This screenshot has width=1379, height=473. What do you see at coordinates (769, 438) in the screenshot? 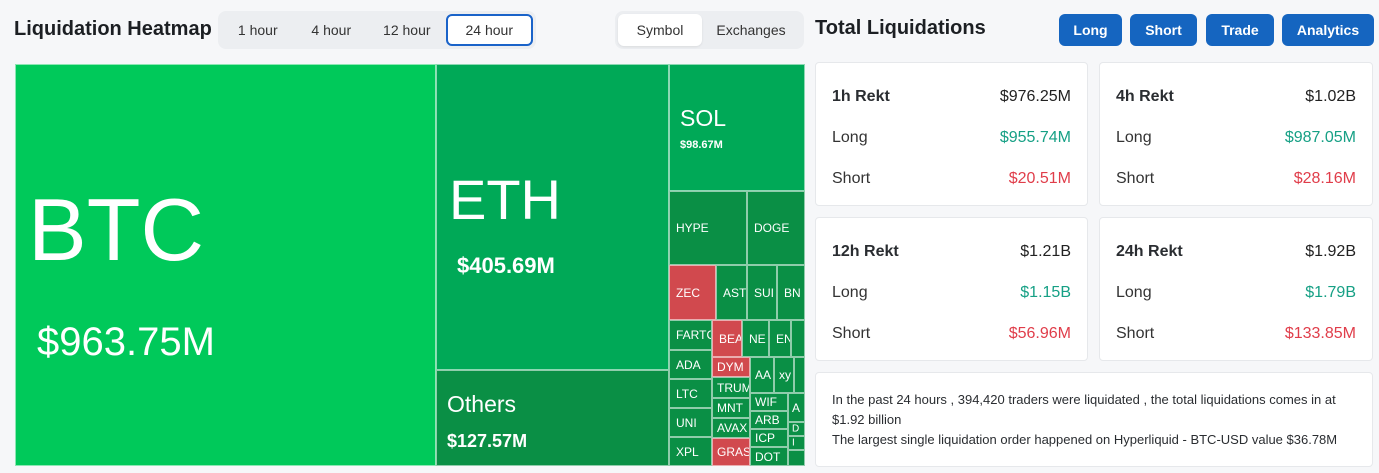
I see `tile-icp: ICP` at bounding box center [769, 438].